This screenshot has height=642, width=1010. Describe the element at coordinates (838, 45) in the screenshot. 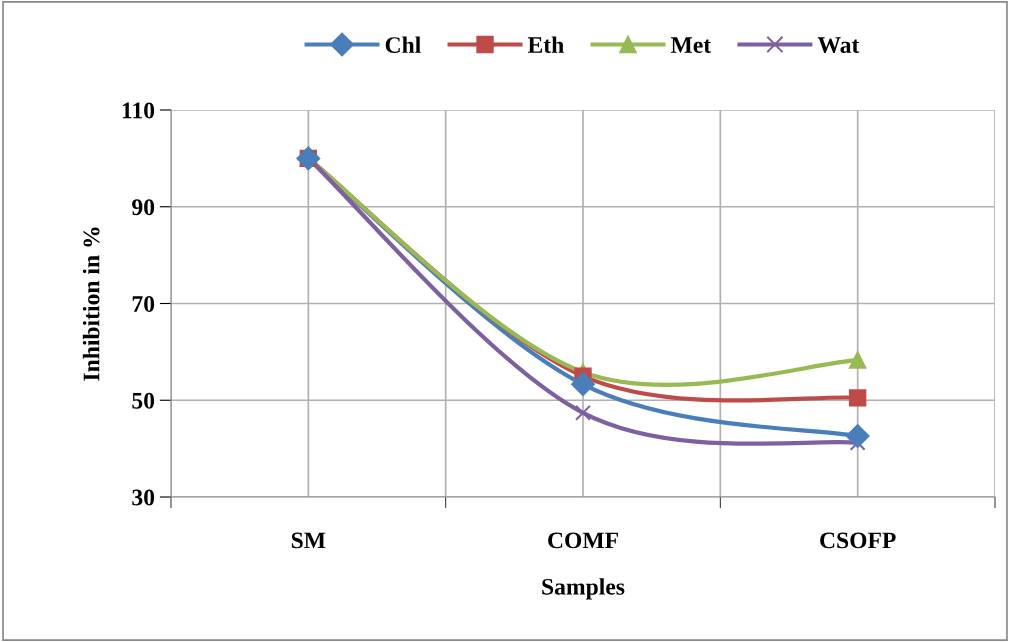

I see `legend-label: Wat` at that location.